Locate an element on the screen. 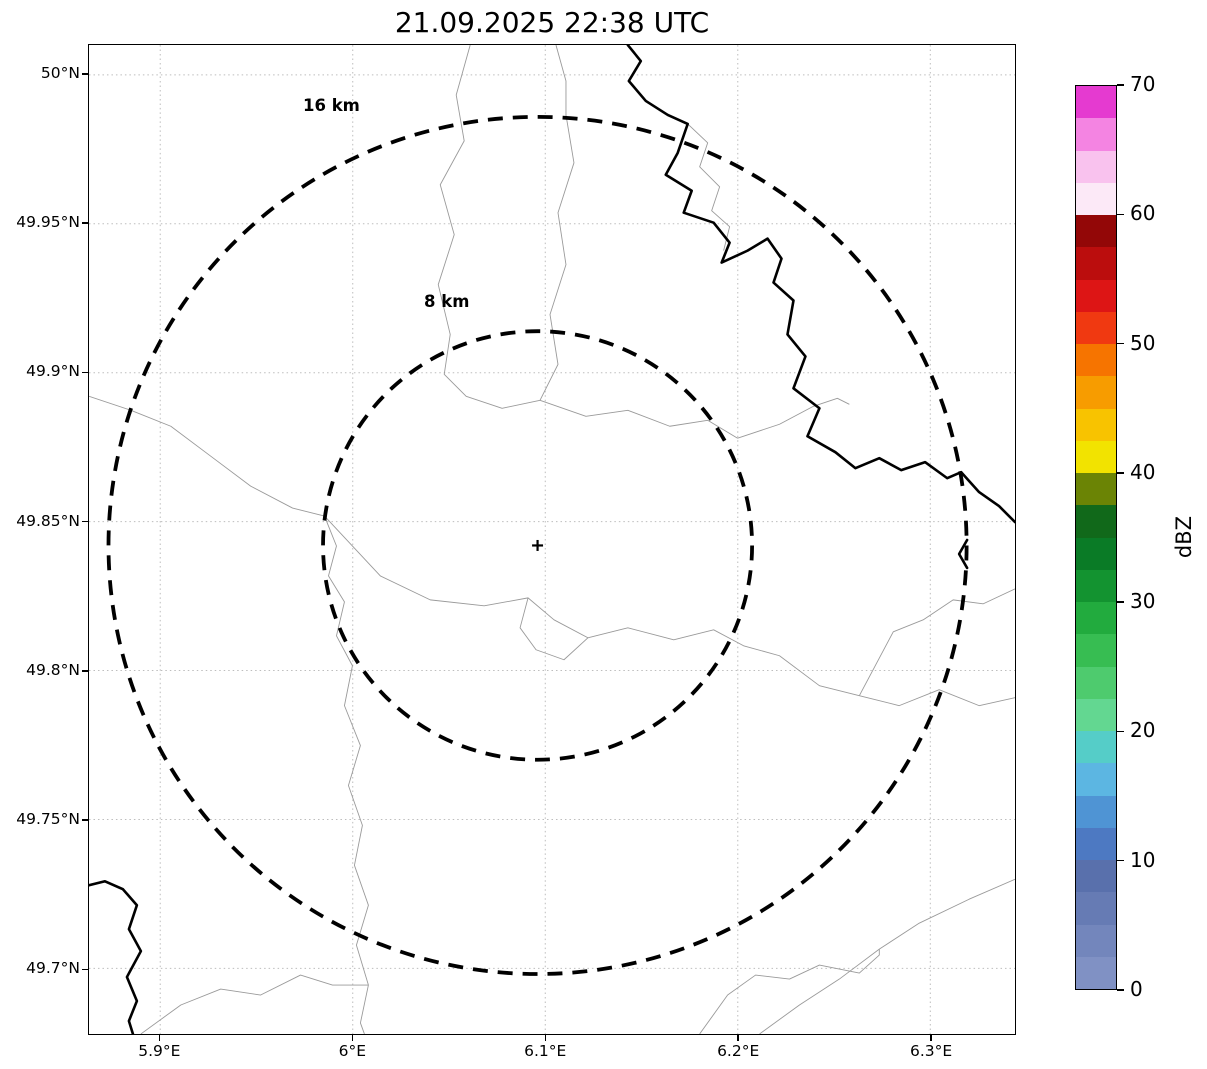 Image resolution: width=1207 pixels, height=1069 pixels. x-axis-tick-label: 6°E is located at coordinates (352, 1051).